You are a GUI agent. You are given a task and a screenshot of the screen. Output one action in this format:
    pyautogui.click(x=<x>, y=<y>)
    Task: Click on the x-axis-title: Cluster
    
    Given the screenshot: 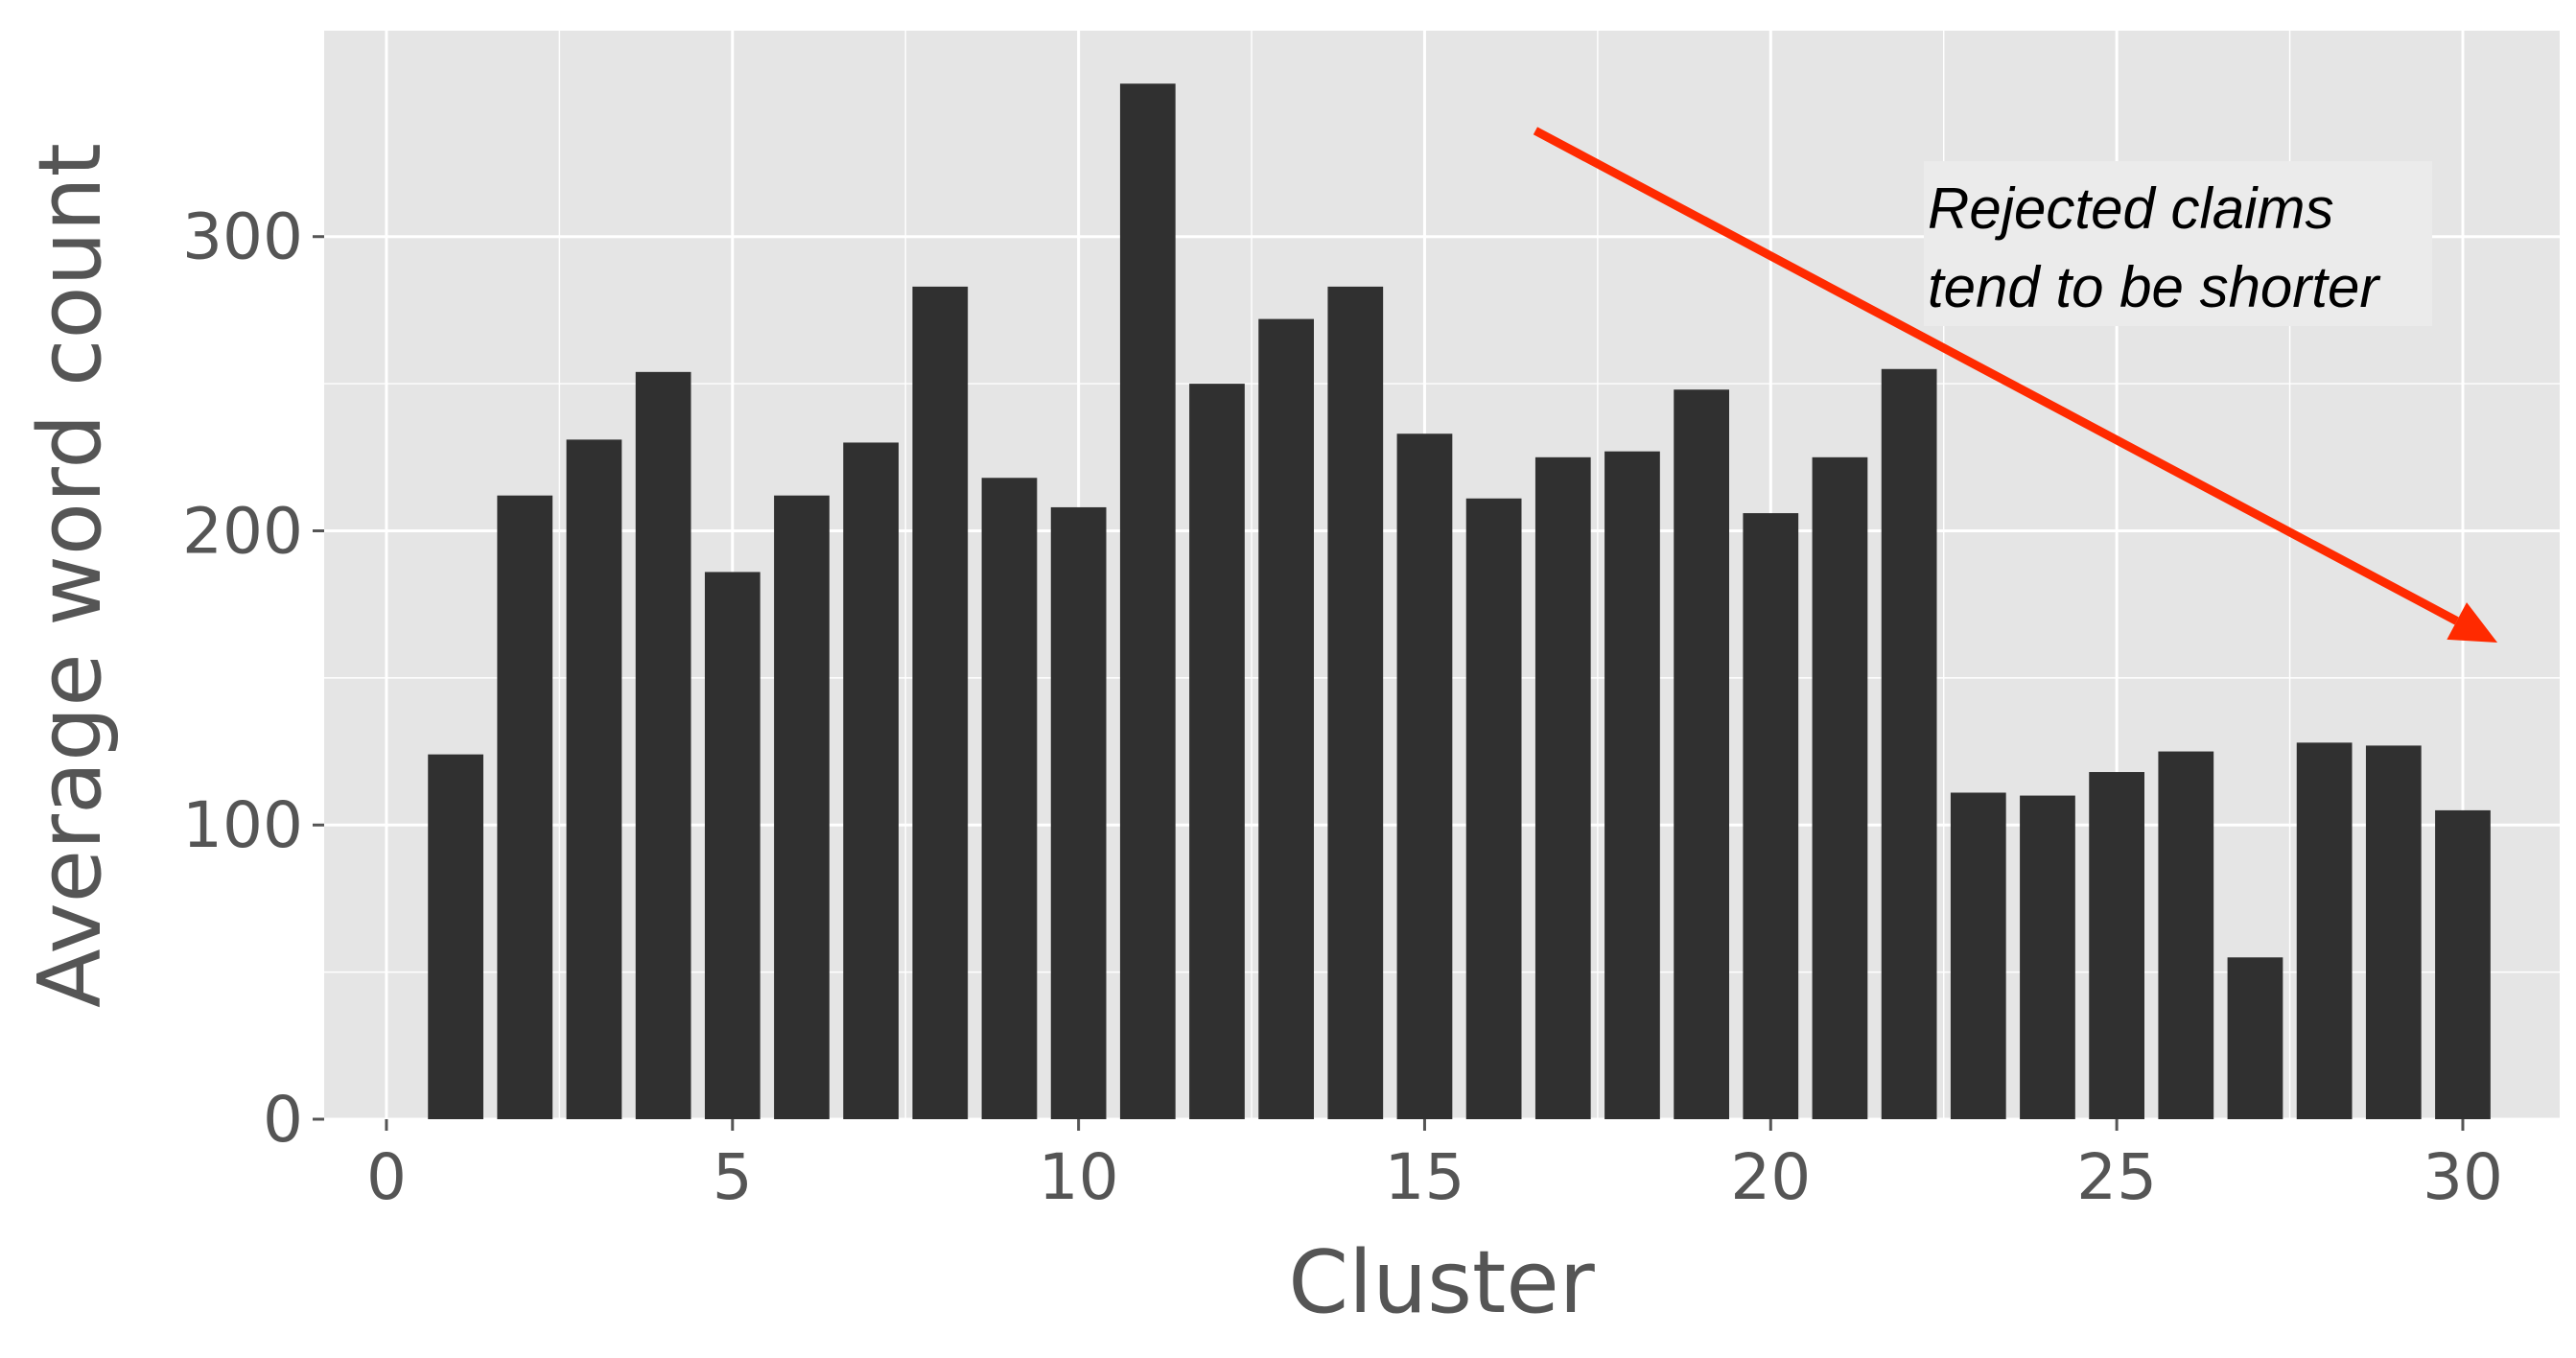 What is the action you would take?
    pyautogui.click(x=1441, y=1282)
    